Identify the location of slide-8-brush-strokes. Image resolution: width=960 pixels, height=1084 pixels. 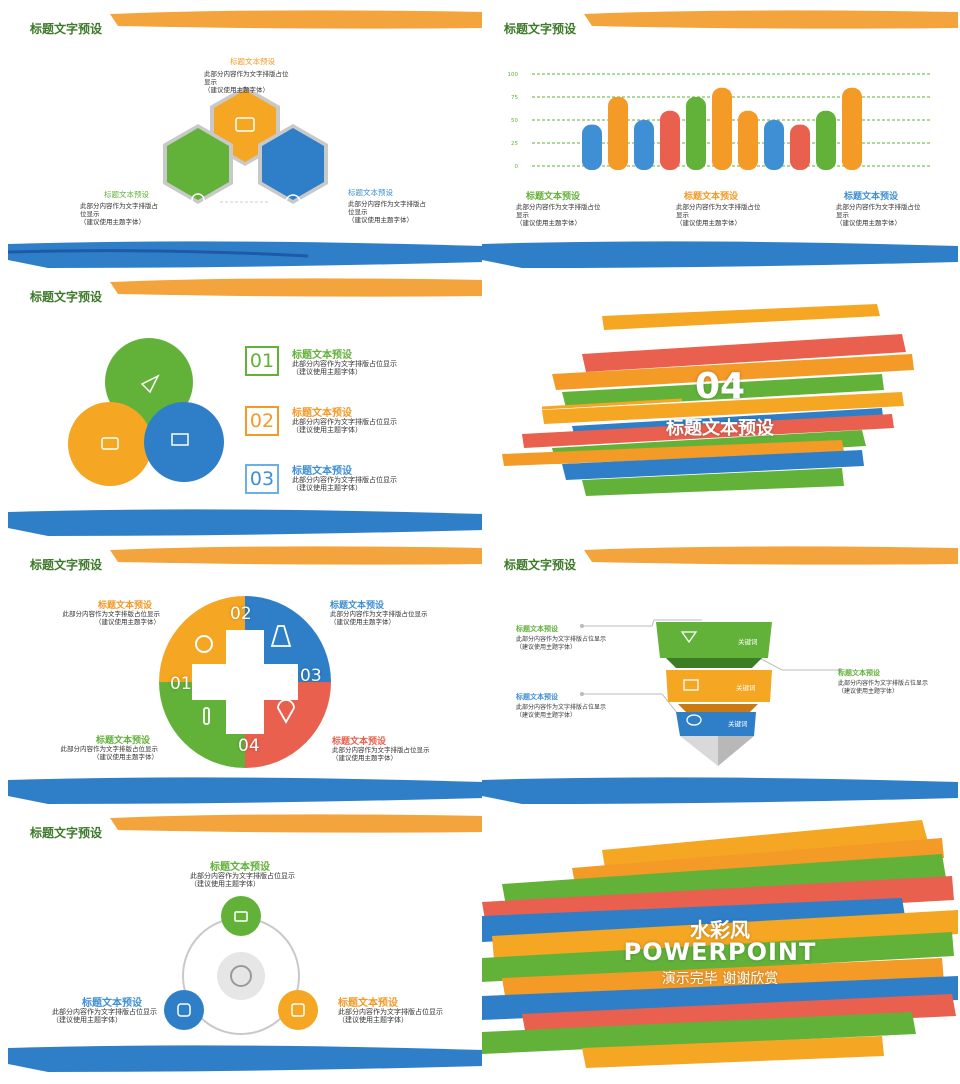
(720, 944).